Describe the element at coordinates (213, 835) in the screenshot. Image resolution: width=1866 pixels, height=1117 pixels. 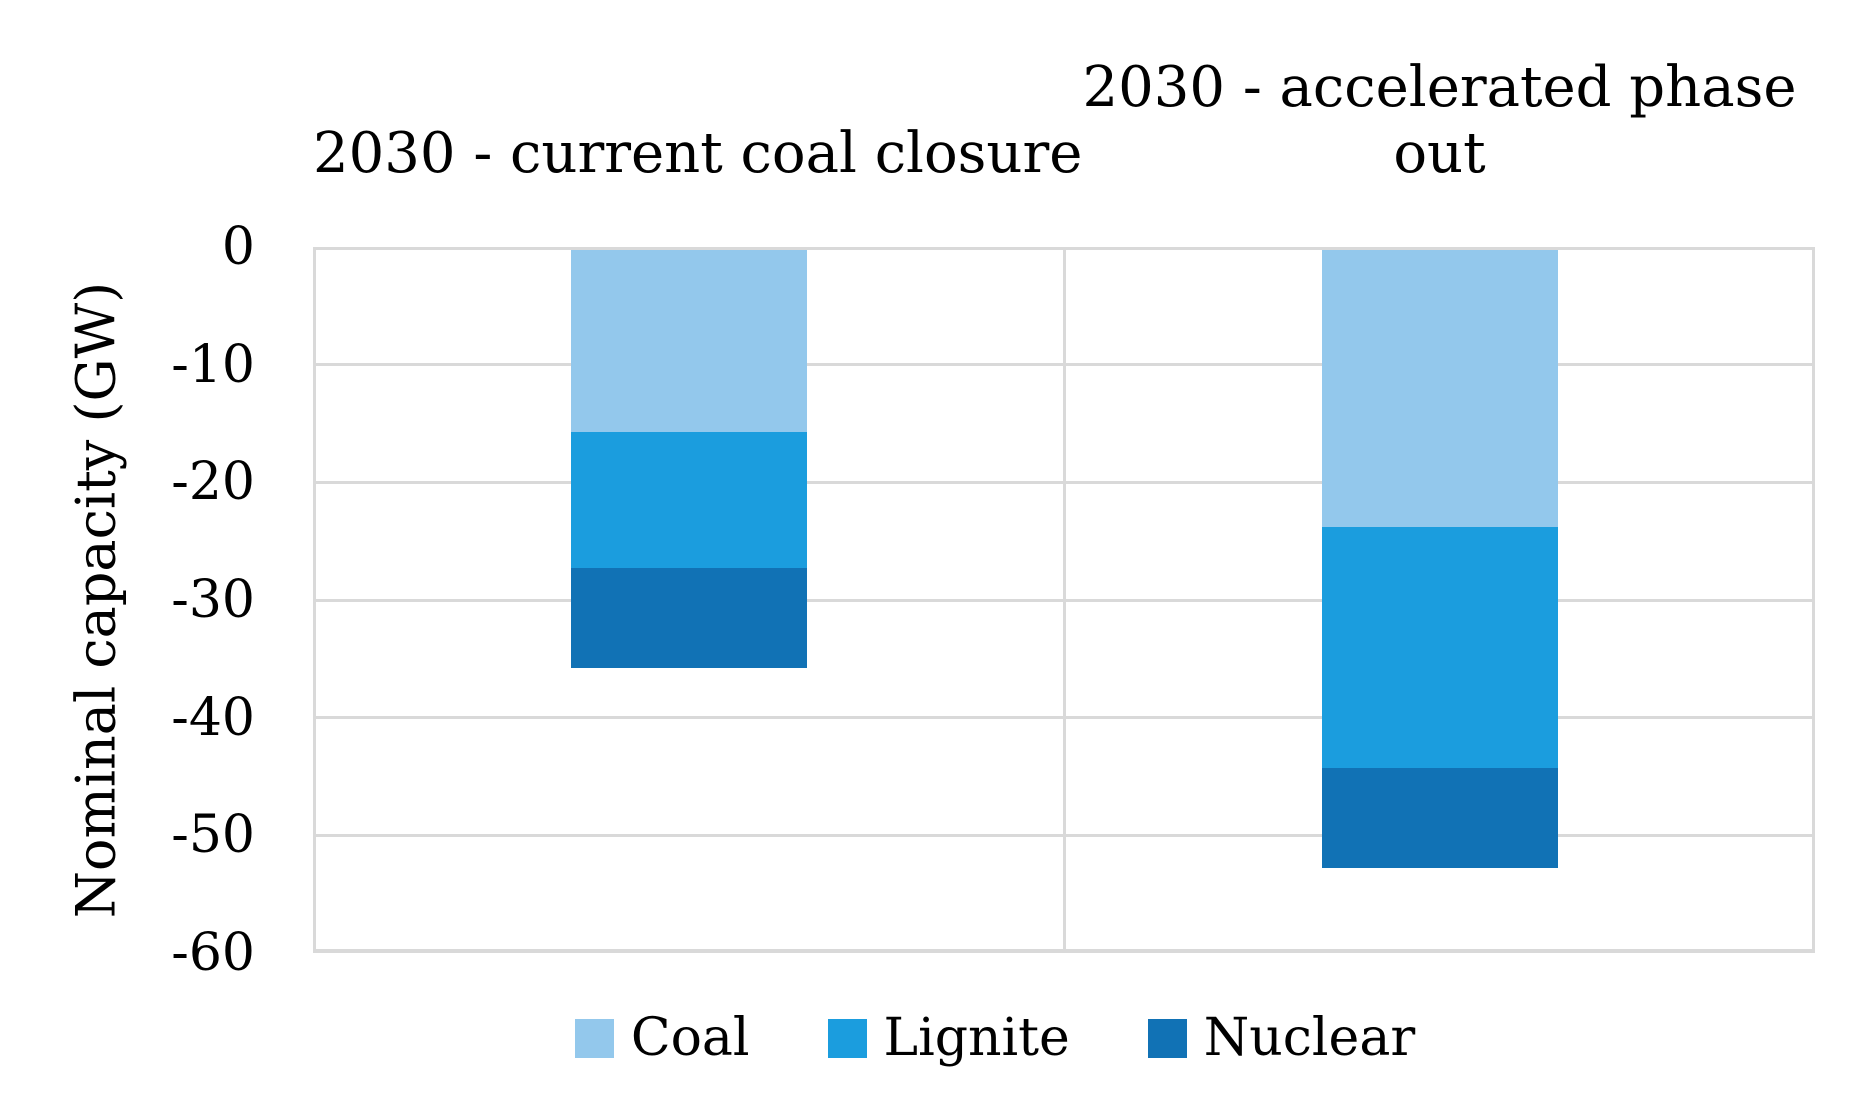
I see `y-tick-label: -50` at that location.